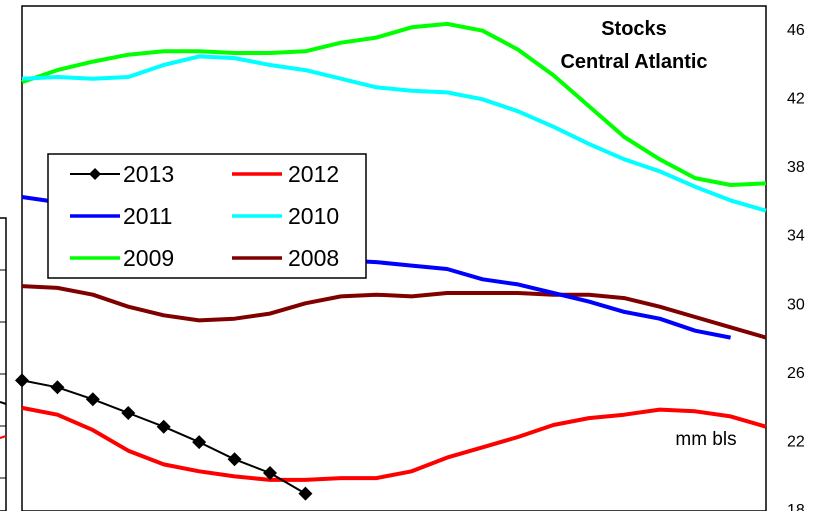 The width and height of the screenshot is (832, 511). What do you see at coordinates (121, 216) in the screenshot?
I see `legend-entry-2011: 2011` at bounding box center [121, 216].